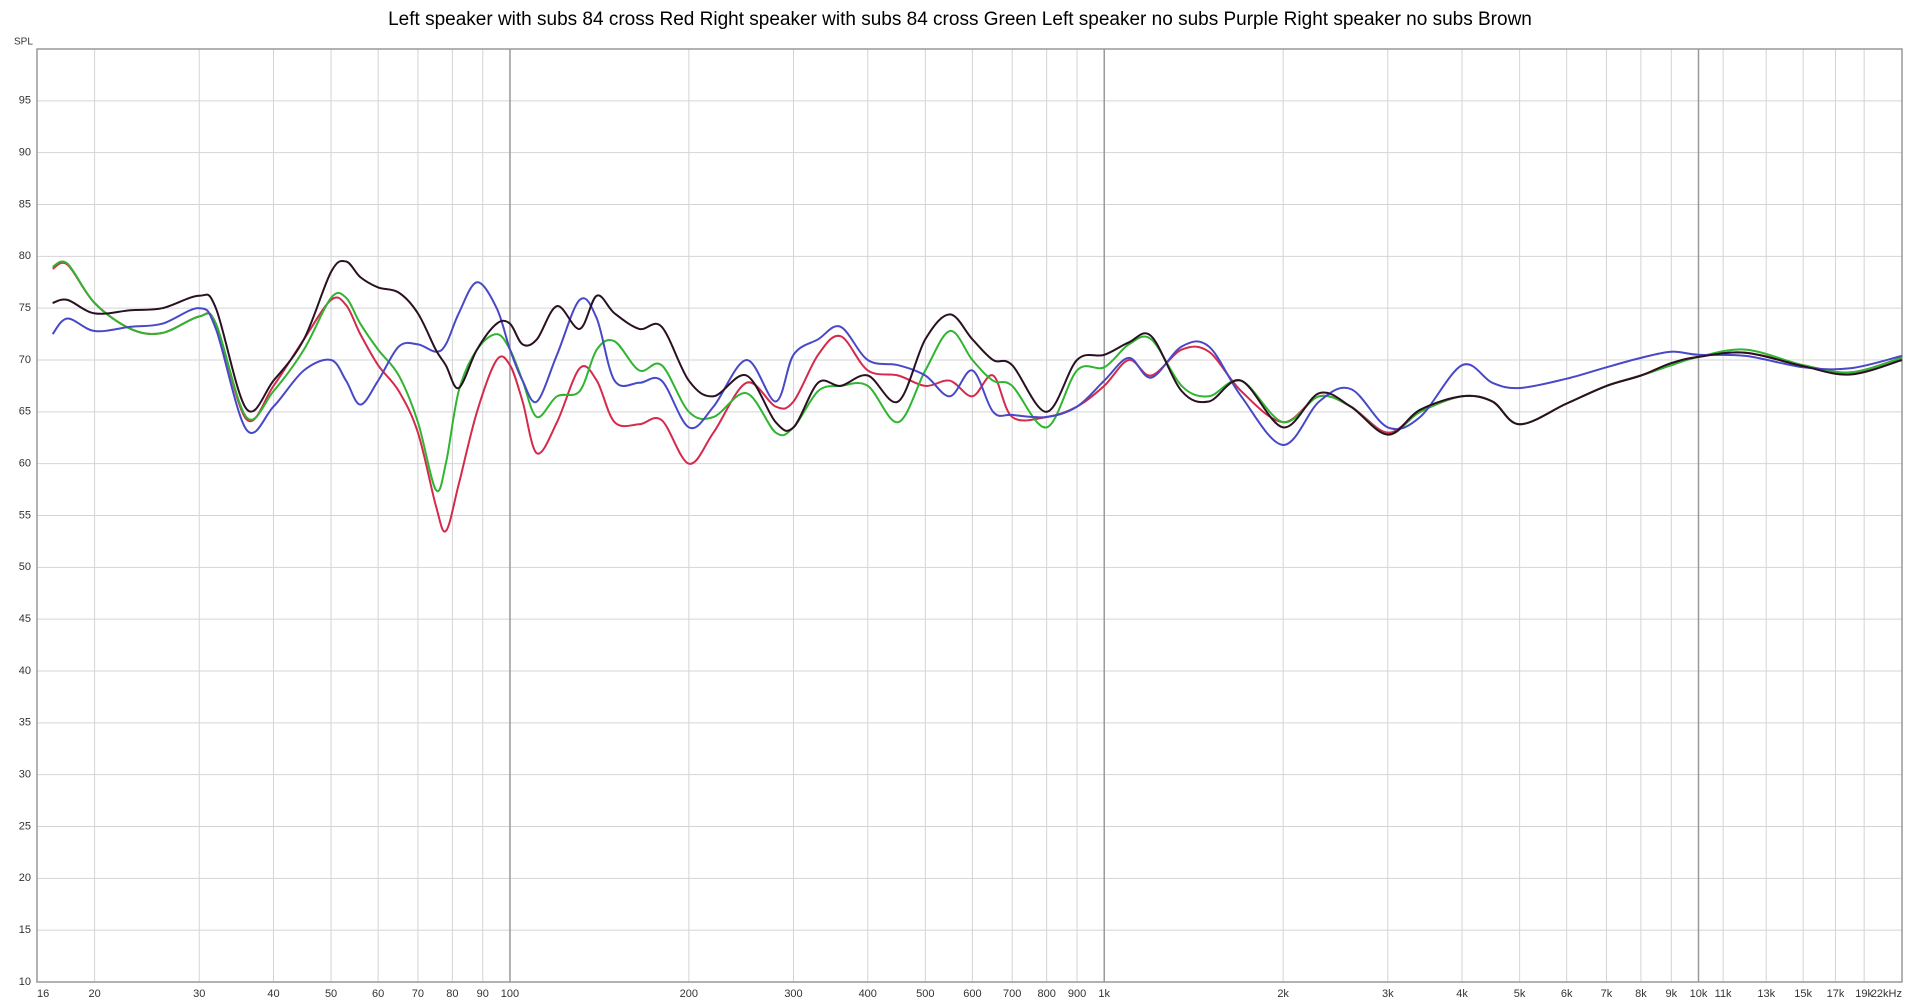 The width and height of the screenshot is (1920, 1005). I want to click on x-tick-label: 9k, so click(1672, 994).